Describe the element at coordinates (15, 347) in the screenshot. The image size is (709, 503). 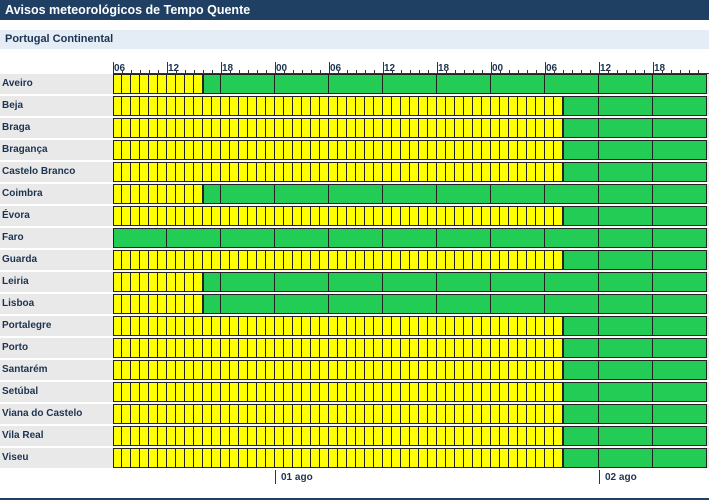
I see `district-name: Porto` at that location.